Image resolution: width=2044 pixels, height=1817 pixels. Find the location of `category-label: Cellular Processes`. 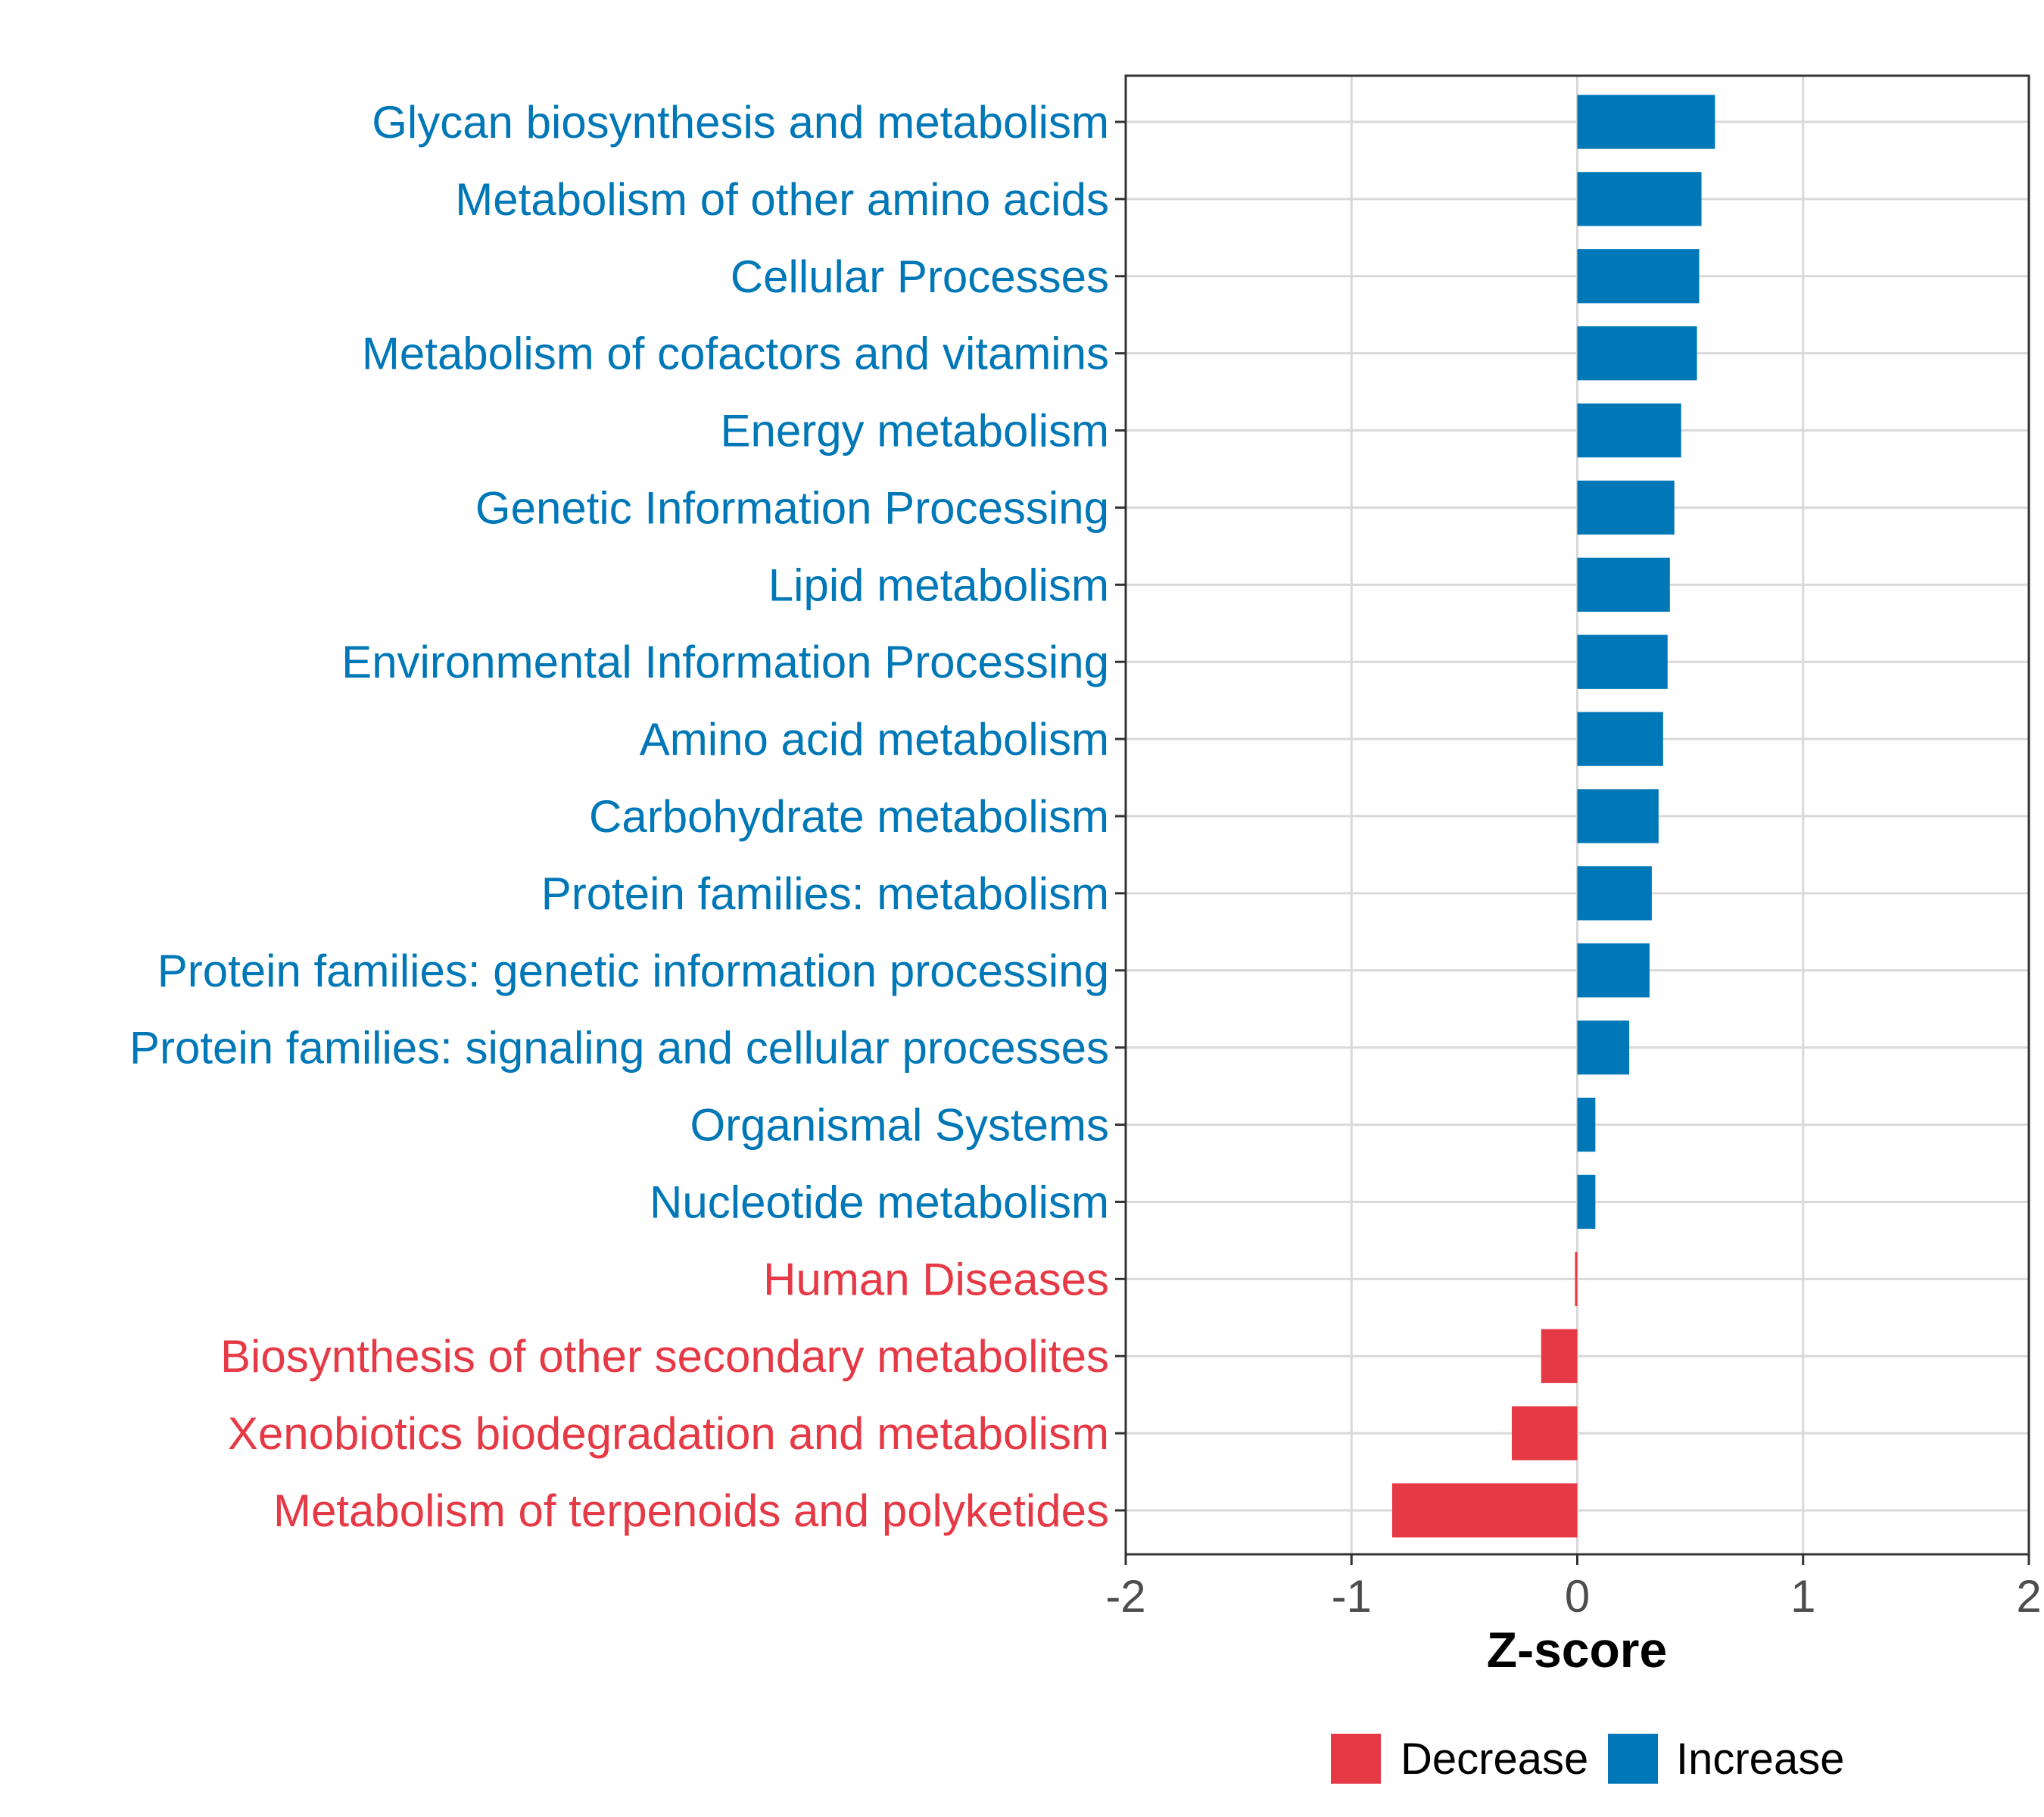

category-label: Cellular Processes is located at coordinates (920, 276).